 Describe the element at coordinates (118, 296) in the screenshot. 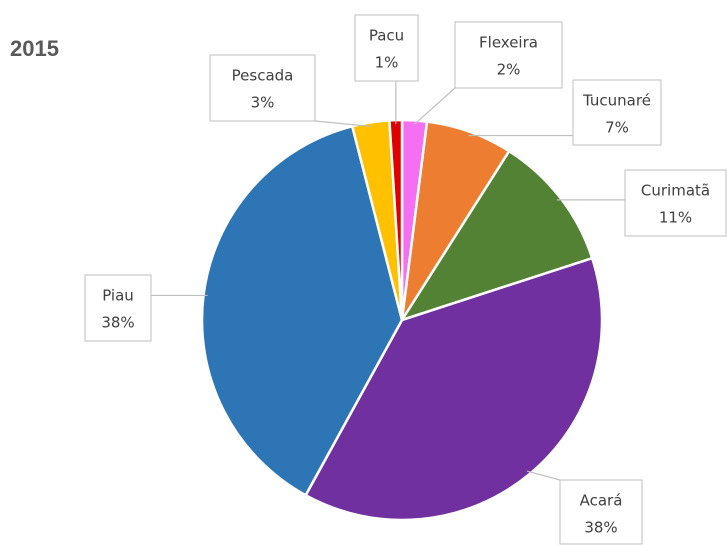

I see `category-label: Piau` at that location.